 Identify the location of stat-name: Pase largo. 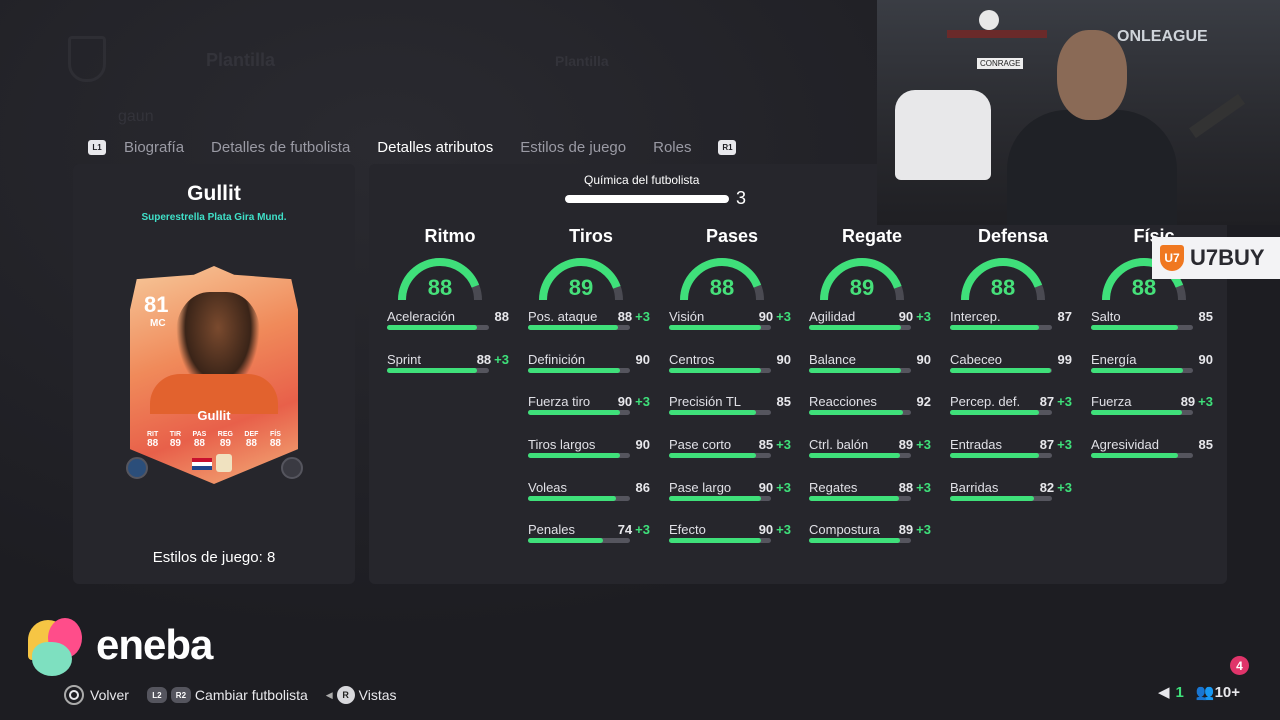
(700, 487).